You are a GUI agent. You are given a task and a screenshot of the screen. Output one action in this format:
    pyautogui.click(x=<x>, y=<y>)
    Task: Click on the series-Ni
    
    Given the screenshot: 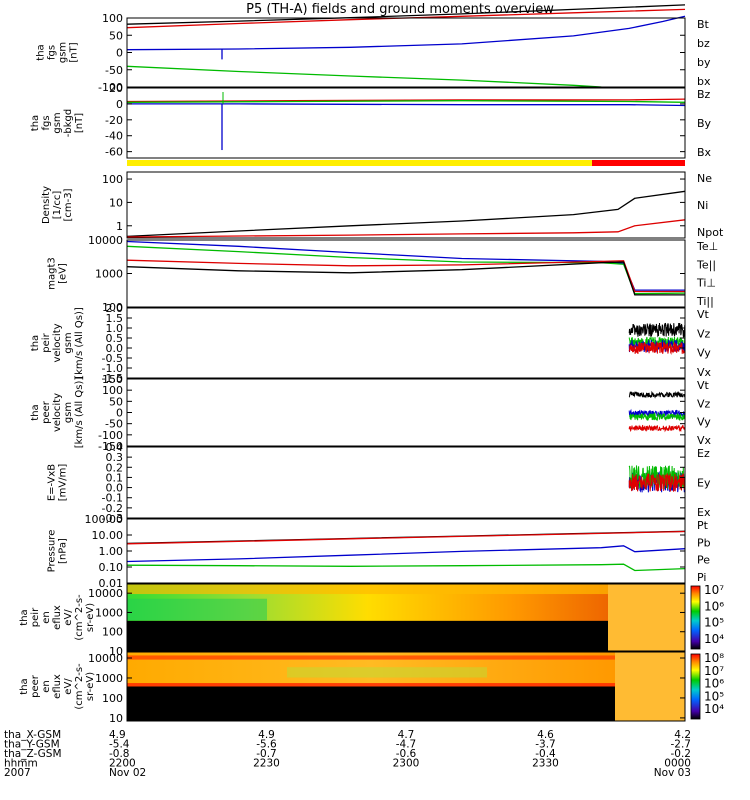 What is the action you would take?
    pyautogui.click(x=406, y=214)
    